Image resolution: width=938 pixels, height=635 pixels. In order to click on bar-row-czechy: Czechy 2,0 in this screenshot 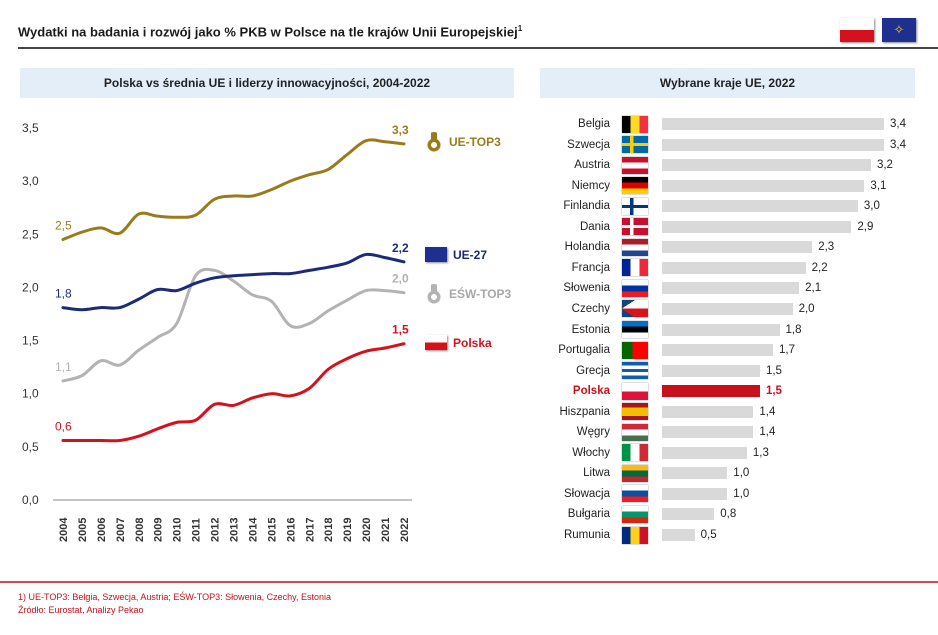, I will do `click(730, 309)`.